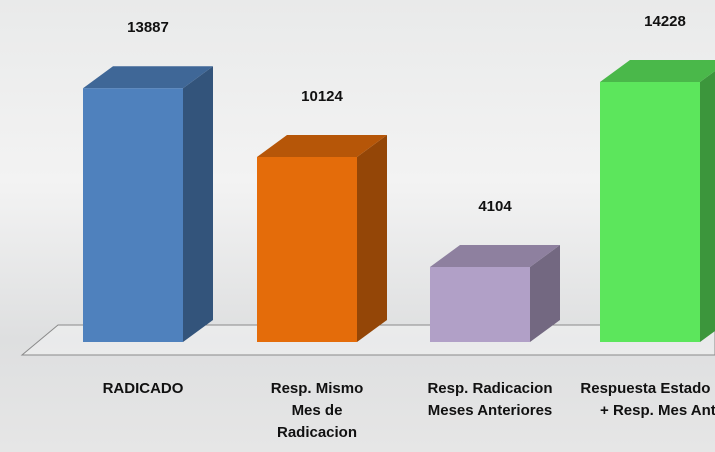 The width and height of the screenshot is (715, 452). I want to click on value-label: 4104, so click(495, 206).